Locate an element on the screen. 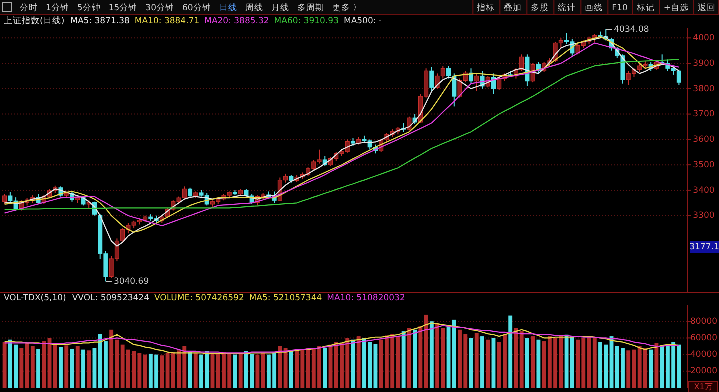 The image size is (719, 392). text: 叠加 is located at coordinates (513, 8).